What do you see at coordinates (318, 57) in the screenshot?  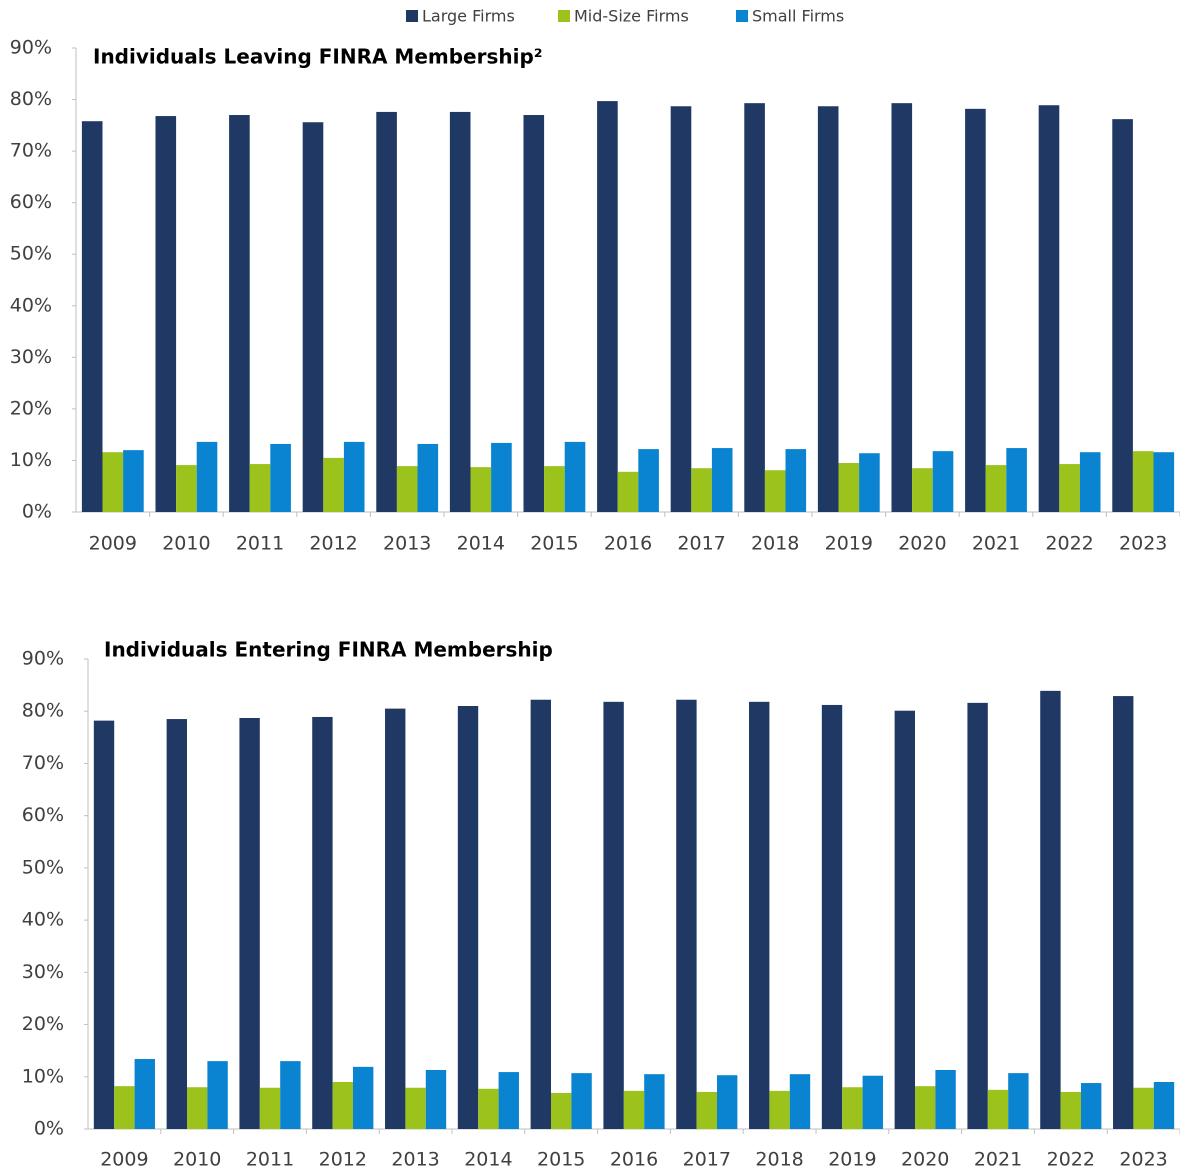 I see `chart-title: Individuals Leaving FINRA Membership²` at bounding box center [318, 57].